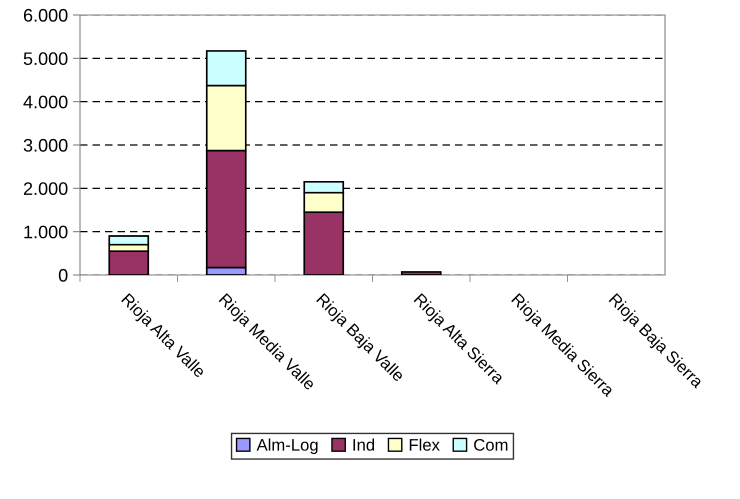  I want to click on legend-label: Com, so click(491, 444).